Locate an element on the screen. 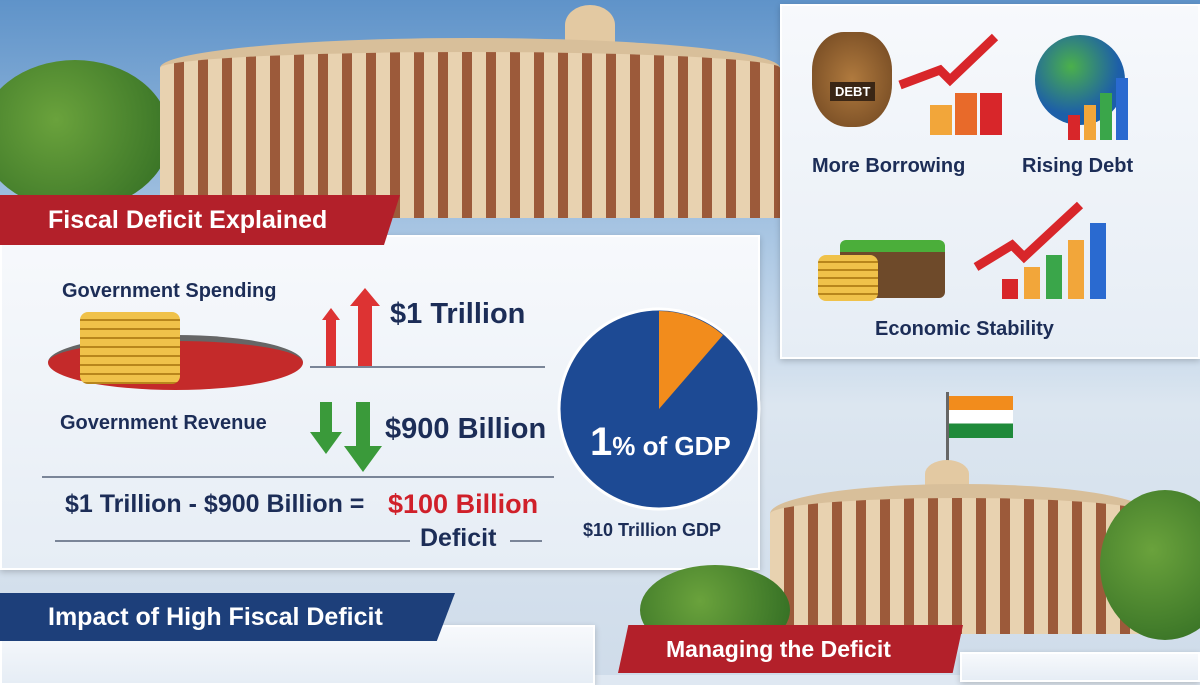 The height and width of the screenshot is (685, 1200). banner-title: Fiscal Deficit Explained is located at coordinates (188, 219).